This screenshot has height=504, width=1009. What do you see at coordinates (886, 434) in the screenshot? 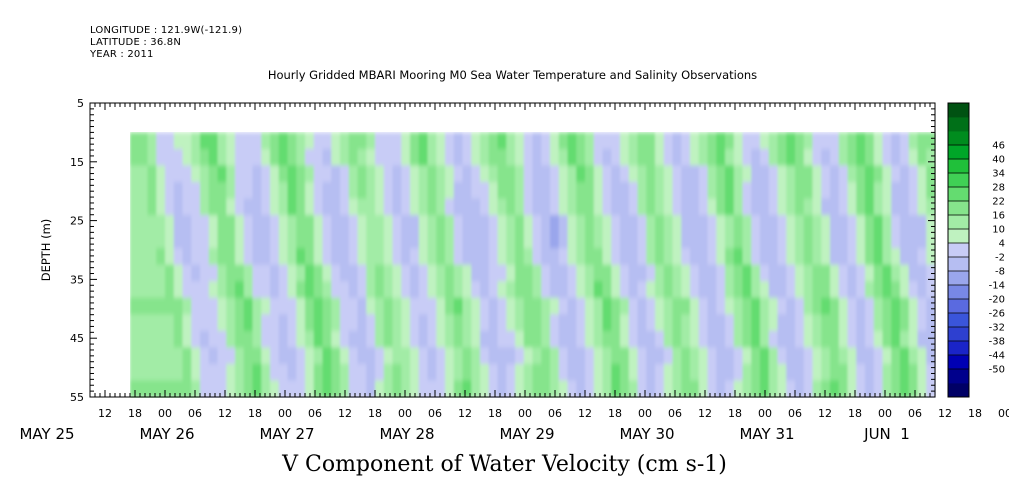
I see `x-day-label: JUN 1` at bounding box center [886, 434].